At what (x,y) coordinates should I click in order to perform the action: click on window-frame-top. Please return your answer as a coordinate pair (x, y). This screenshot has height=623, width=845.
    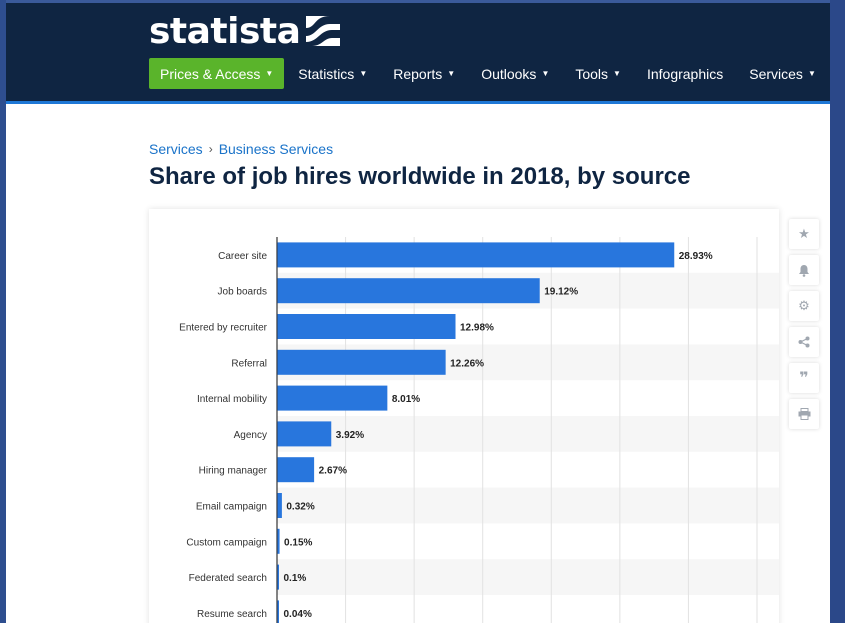
    Looking at the image, I should click on (422, 1).